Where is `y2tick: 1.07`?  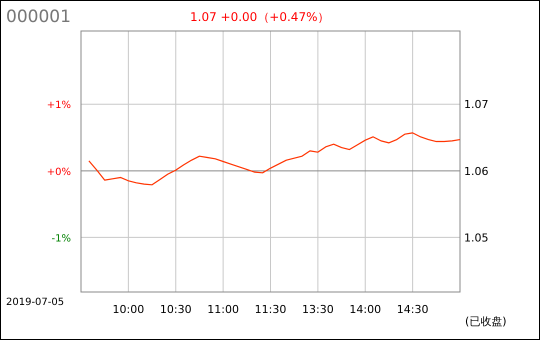
y2tick: 1.07 is located at coordinates (476, 105).